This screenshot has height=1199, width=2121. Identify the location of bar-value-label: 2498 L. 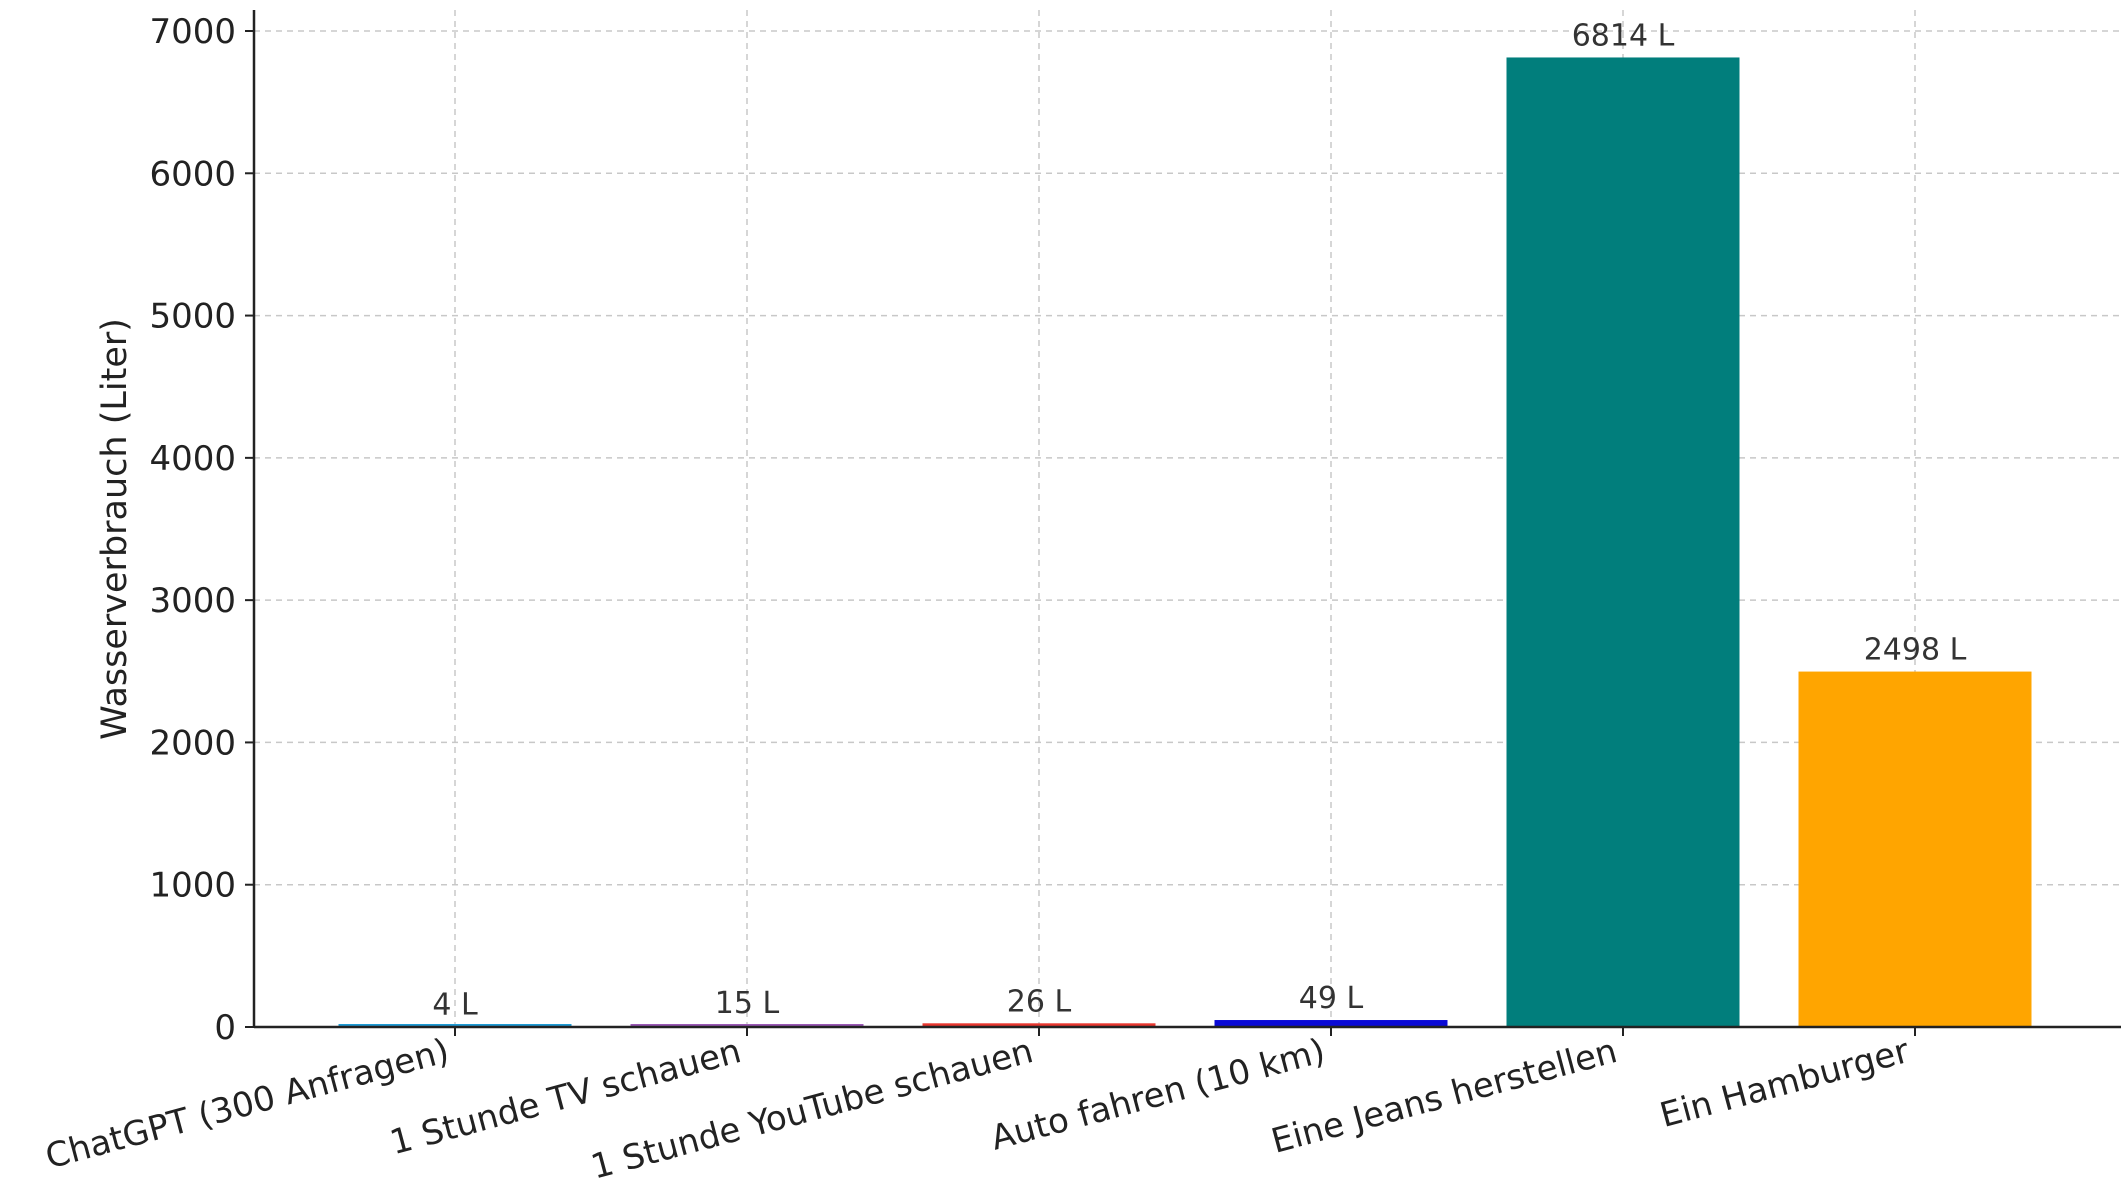
(1915, 650).